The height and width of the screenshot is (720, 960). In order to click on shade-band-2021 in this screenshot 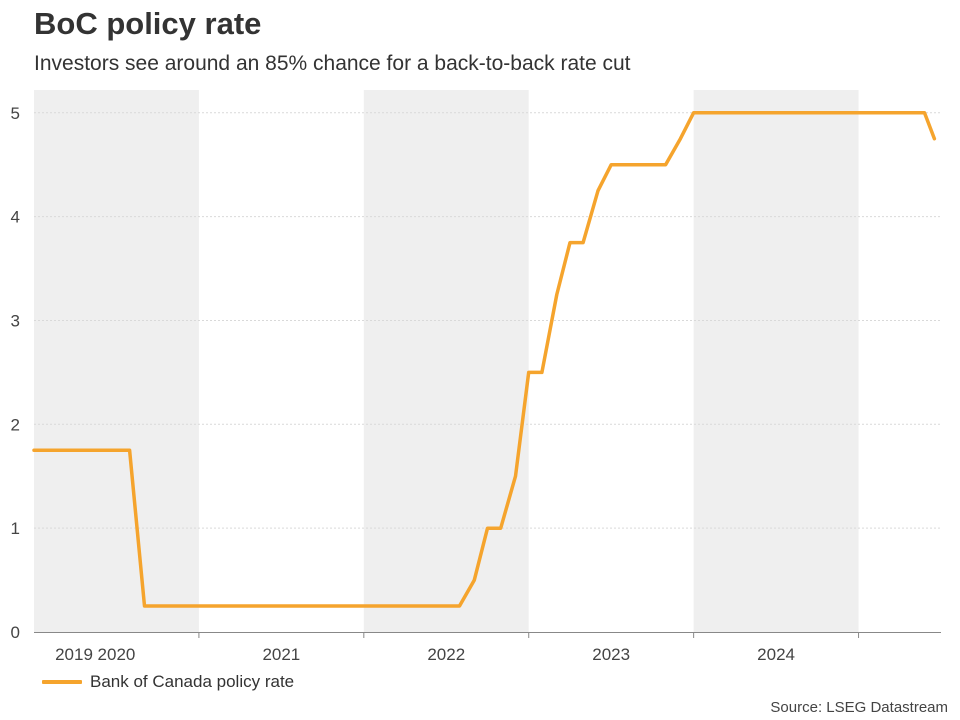, I will do `click(446, 361)`.